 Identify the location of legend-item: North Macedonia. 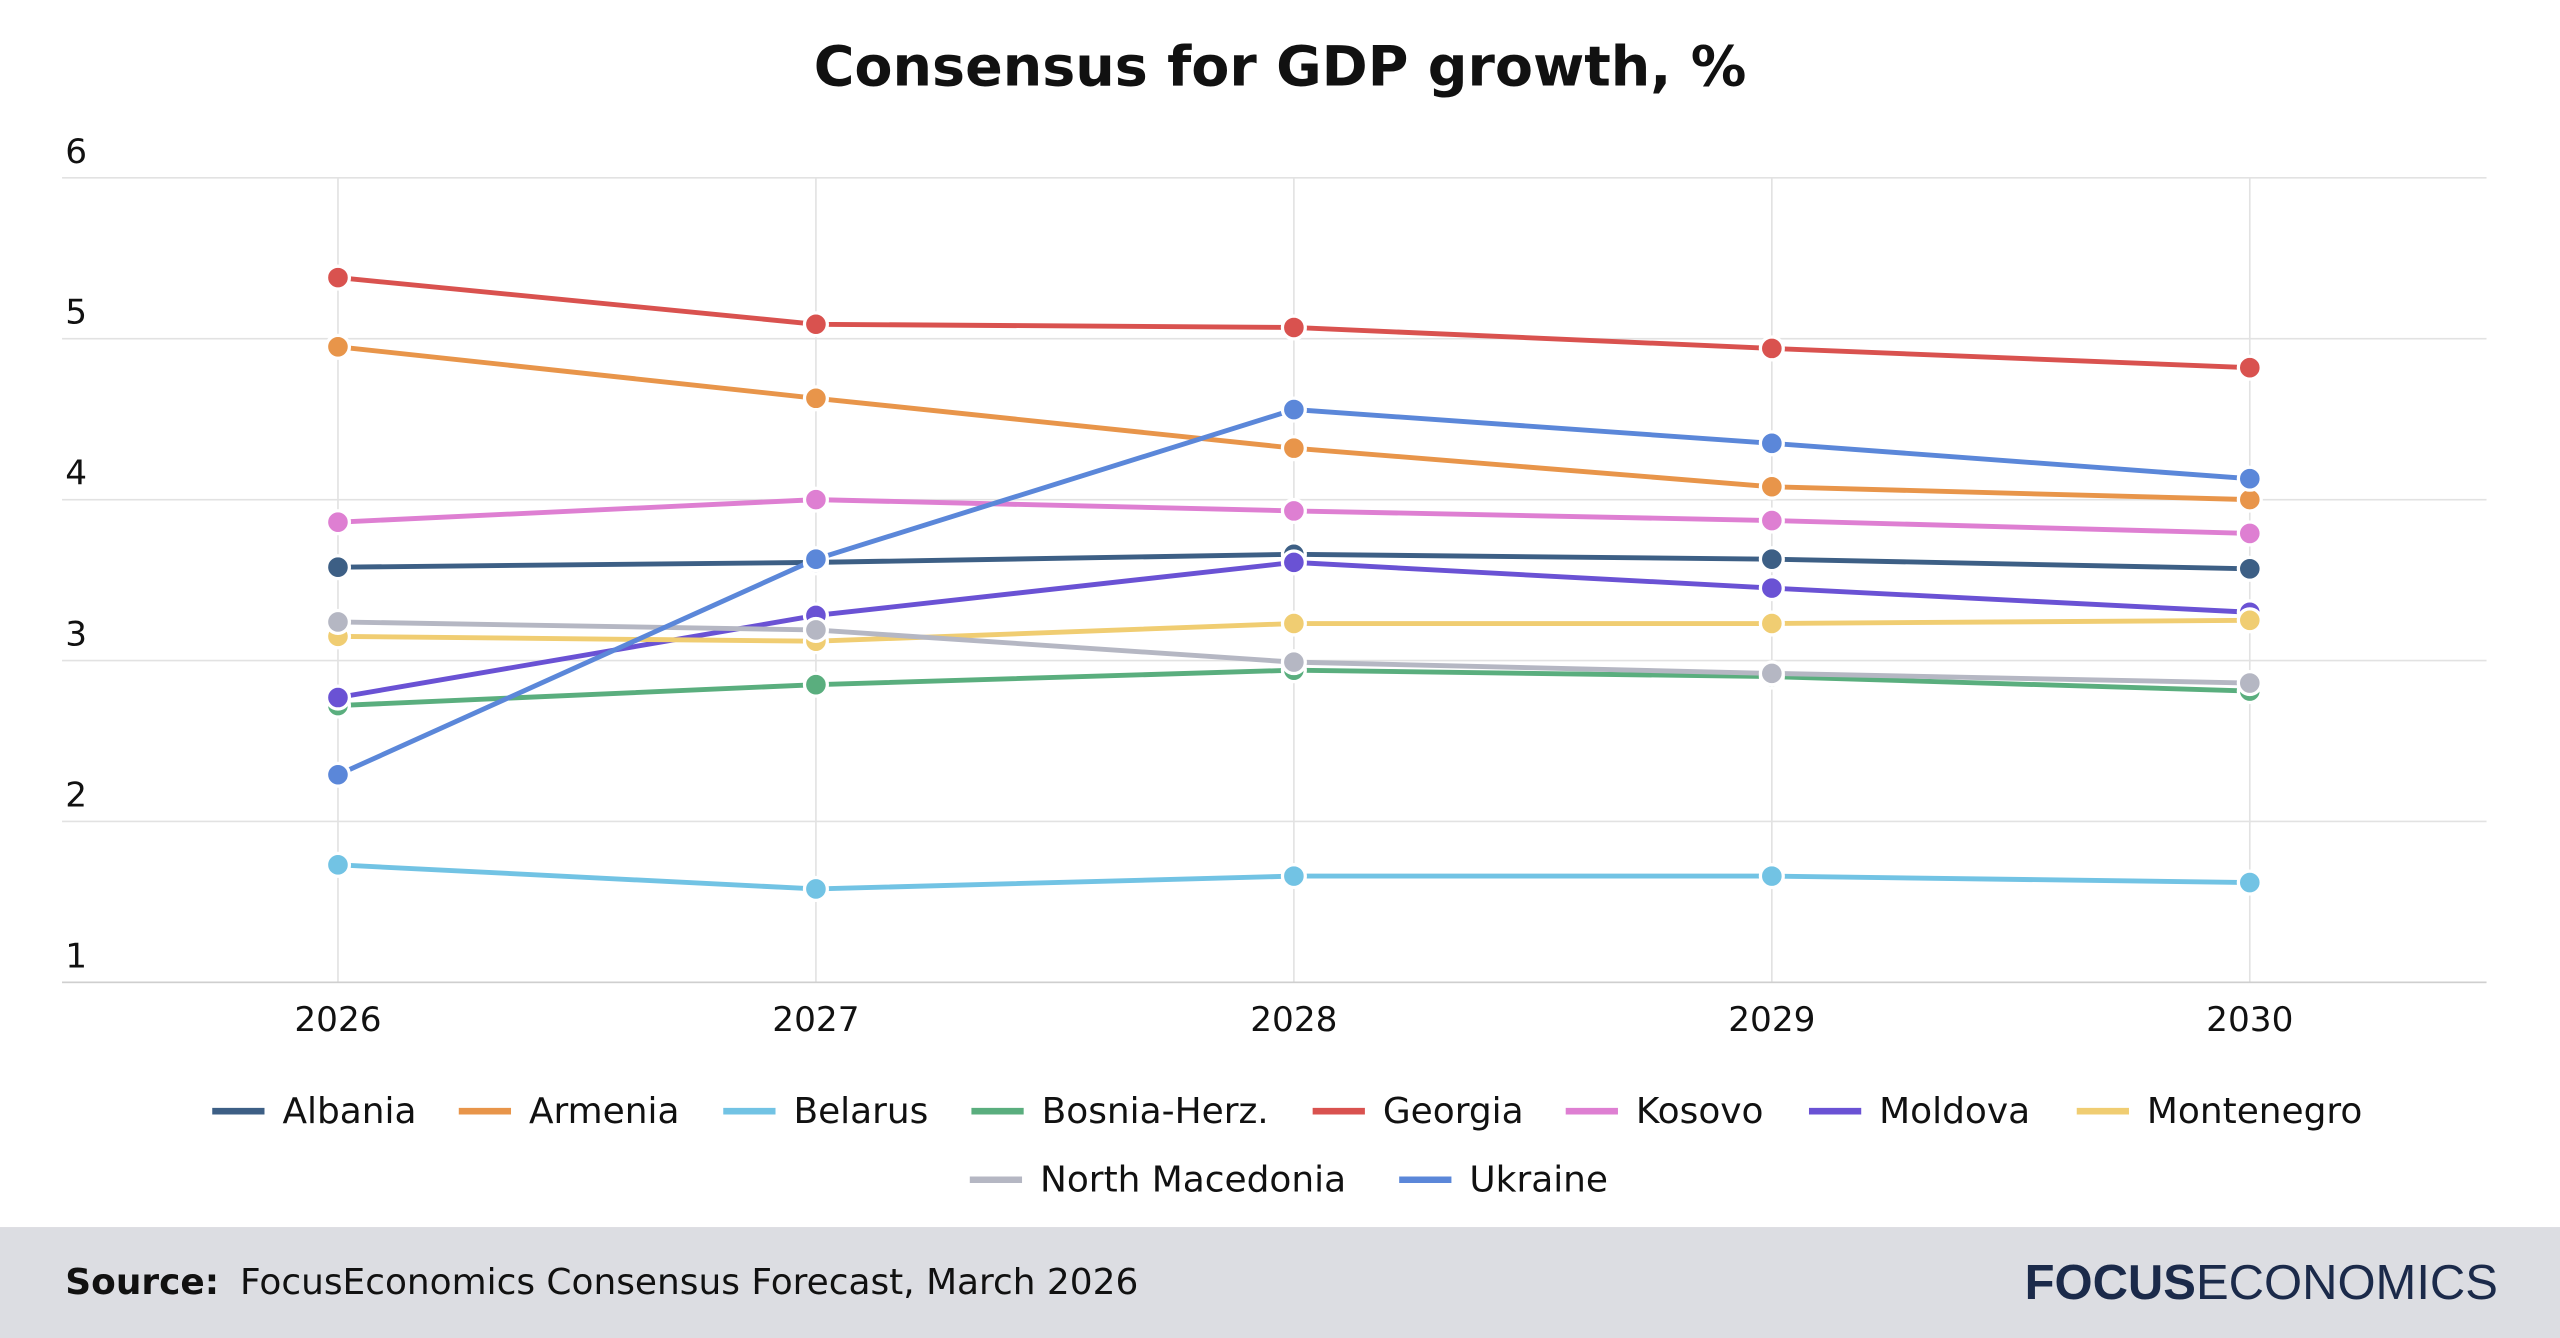
(1157, 1179).